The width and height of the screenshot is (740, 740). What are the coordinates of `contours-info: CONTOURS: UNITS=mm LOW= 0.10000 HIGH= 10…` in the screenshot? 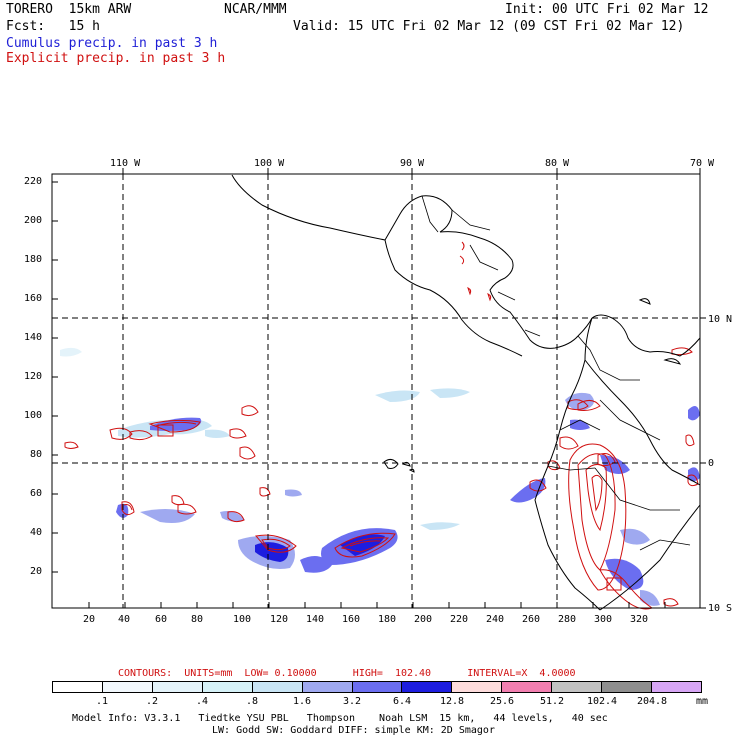 It's located at (347, 673).